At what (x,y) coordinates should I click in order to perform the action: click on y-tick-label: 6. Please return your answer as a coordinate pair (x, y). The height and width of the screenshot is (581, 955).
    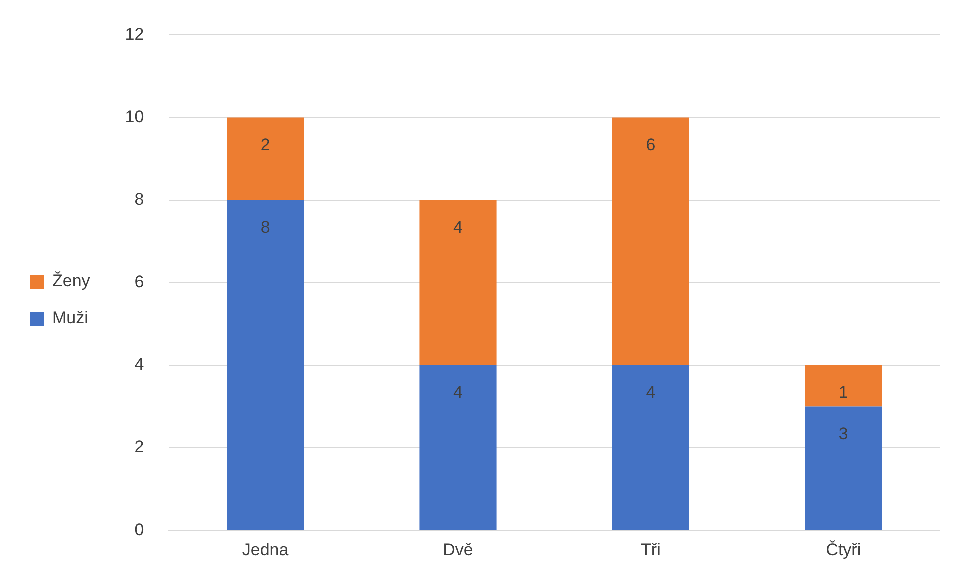
    Looking at the image, I should click on (139, 282).